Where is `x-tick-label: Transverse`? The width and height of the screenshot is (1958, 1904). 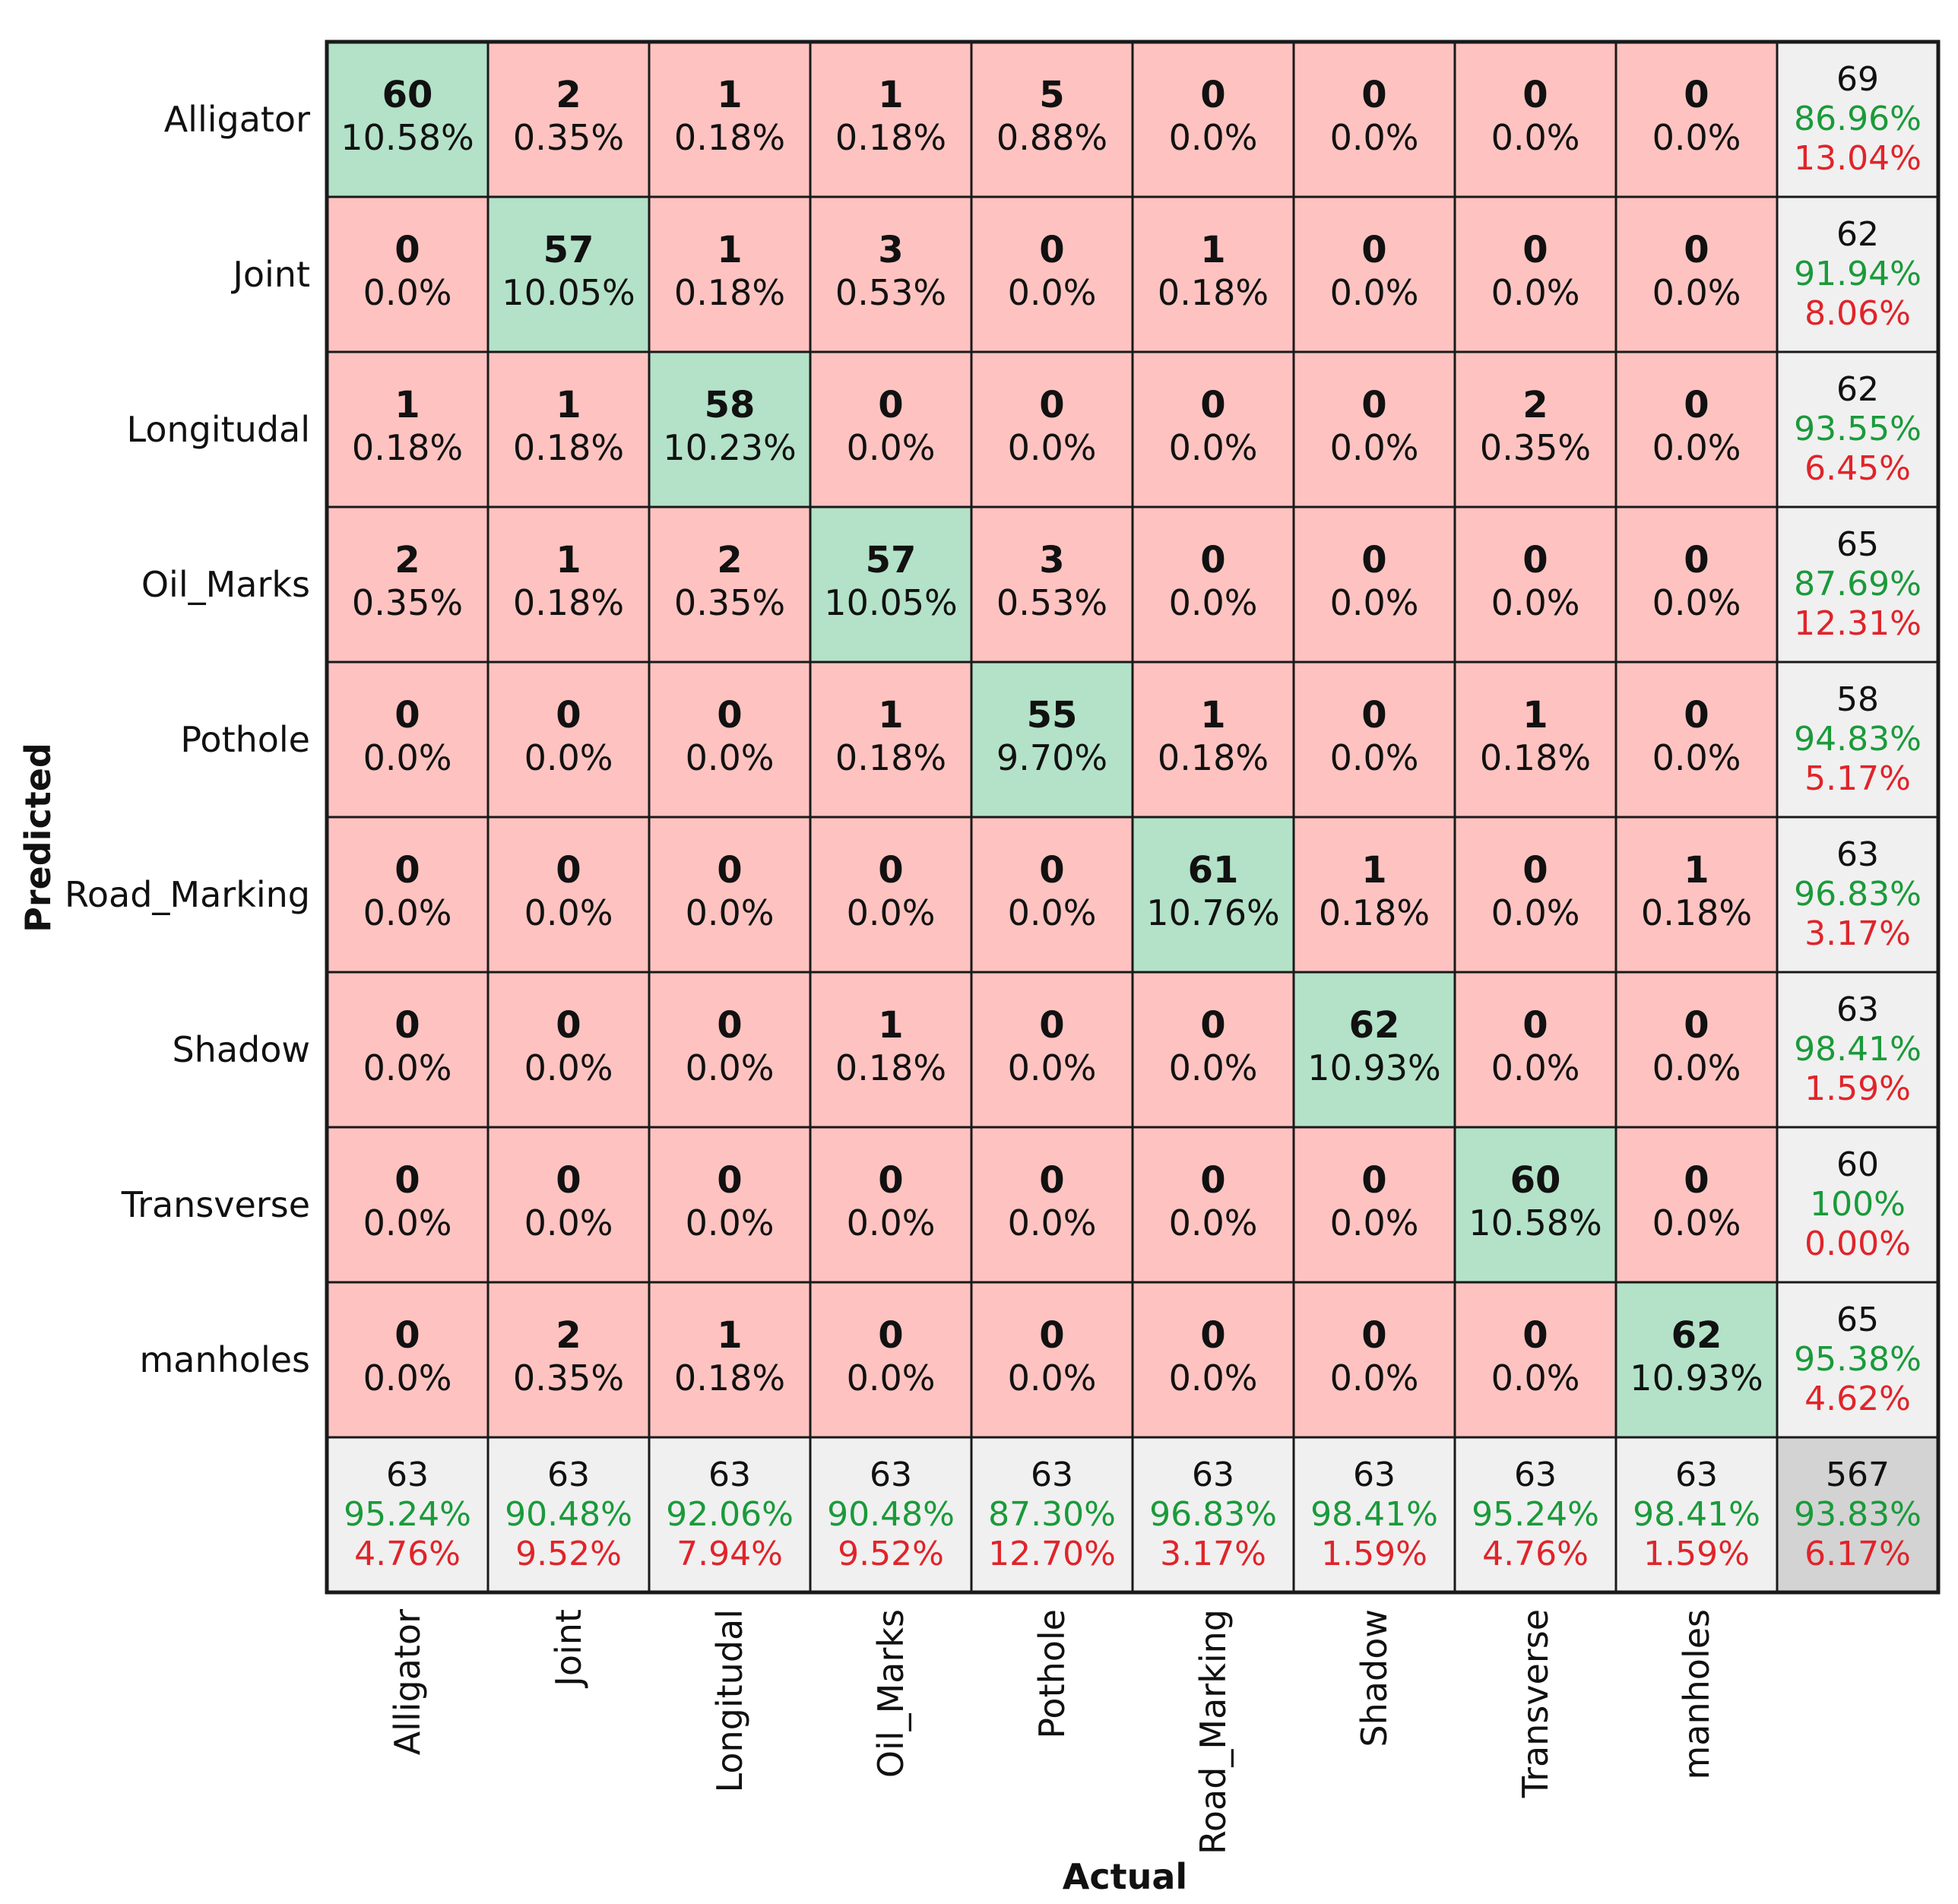
x-tick-label: Transverse is located at coordinates (1535, 1703).